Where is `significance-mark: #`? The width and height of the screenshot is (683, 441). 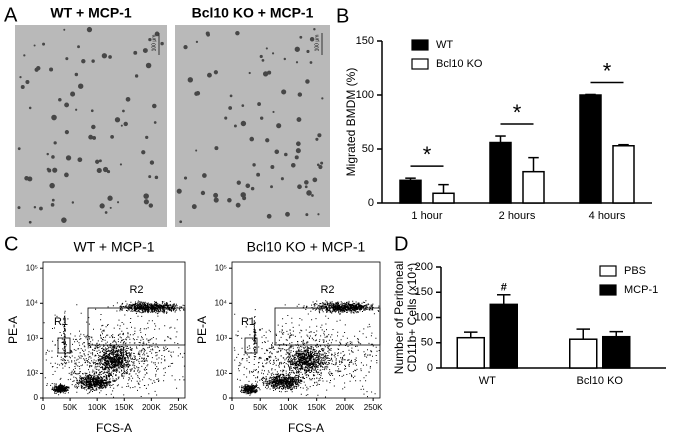 significance-mark: # is located at coordinates (504, 288).